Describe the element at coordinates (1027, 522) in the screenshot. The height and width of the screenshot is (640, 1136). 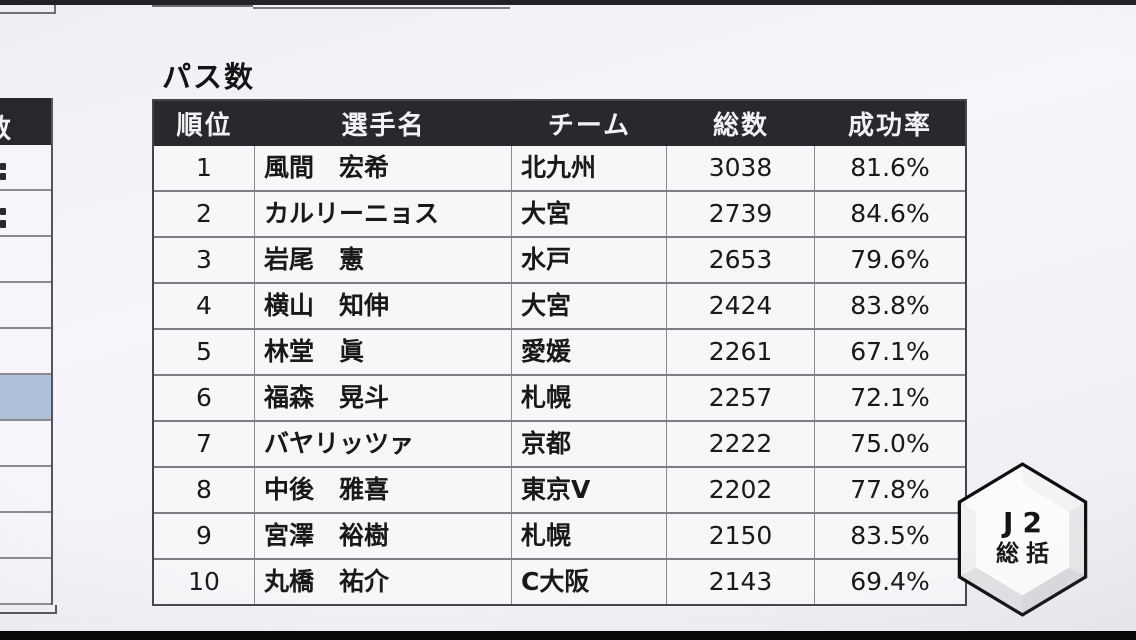
I see `badge-line-1: J2` at that location.